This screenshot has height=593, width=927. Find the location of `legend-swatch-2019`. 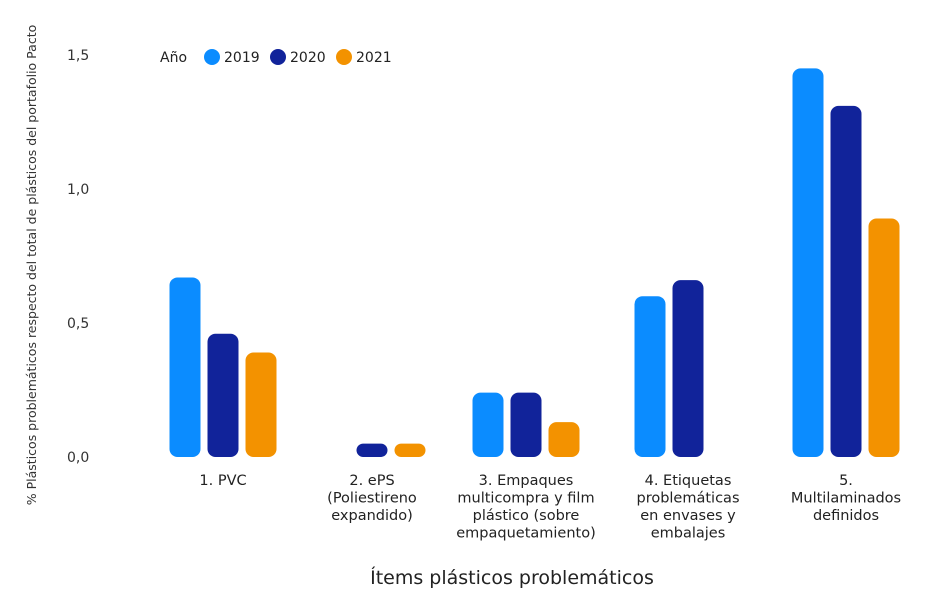

legend-swatch-2019 is located at coordinates (212, 57).